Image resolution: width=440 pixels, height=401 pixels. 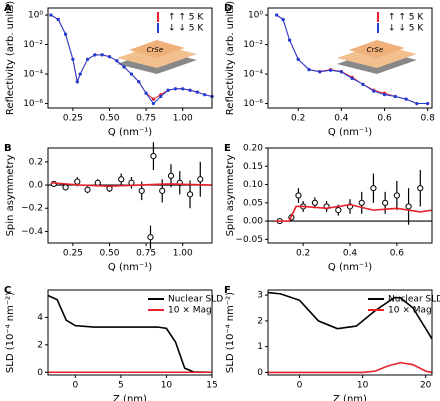 I want to click on y-tick-label: 4, so click(x=40, y=318).